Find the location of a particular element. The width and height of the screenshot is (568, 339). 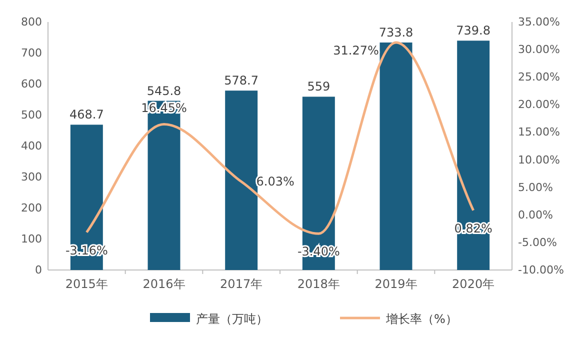

y-tick-label: 400 is located at coordinates (31, 146).